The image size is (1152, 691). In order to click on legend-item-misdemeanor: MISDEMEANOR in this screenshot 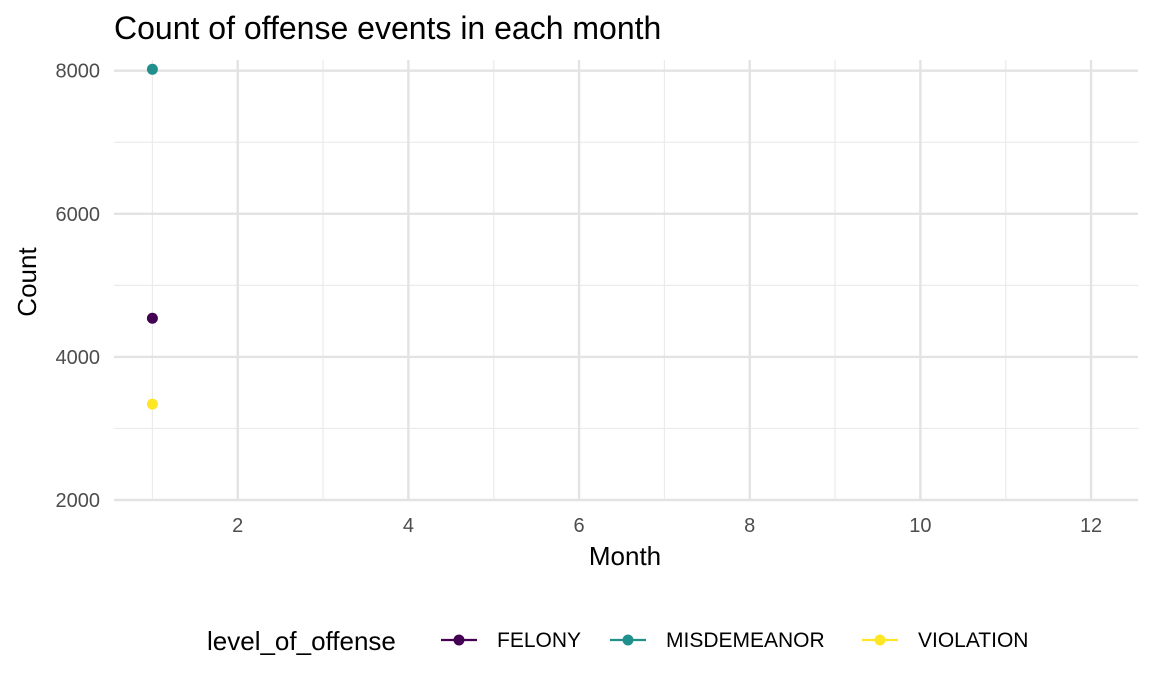, I will do `click(717, 640)`.